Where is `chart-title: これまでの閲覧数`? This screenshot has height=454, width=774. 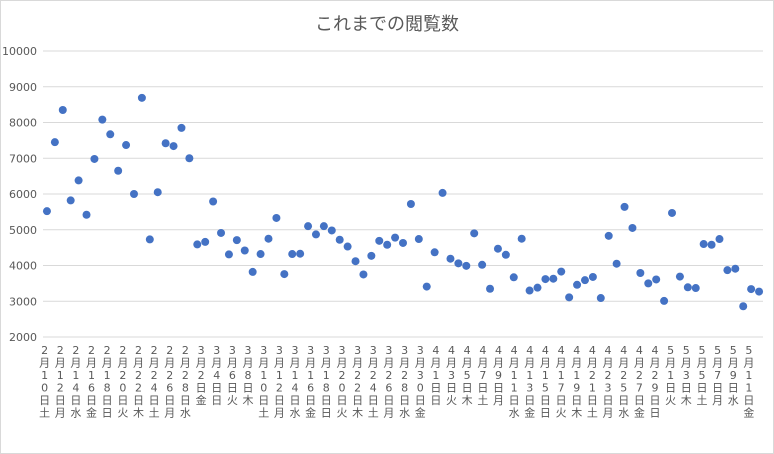
chart-title: これまでの閲覧数 is located at coordinates (387, 24).